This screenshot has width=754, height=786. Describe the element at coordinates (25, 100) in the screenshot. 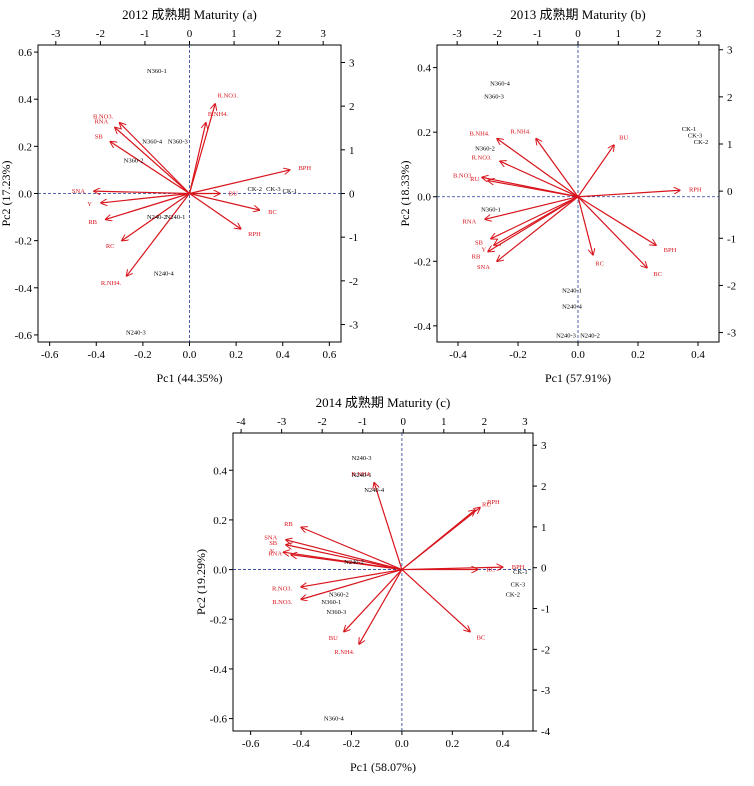

I see `y-tick-label: 0.4` at that location.